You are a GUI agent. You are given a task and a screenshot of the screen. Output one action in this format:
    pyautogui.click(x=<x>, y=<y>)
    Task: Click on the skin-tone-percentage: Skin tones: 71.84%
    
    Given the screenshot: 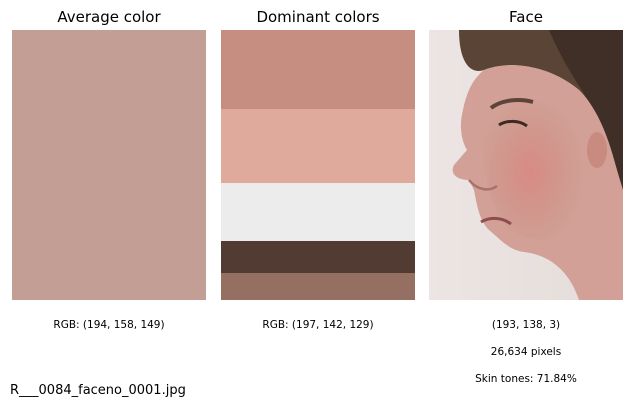 What is the action you would take?
    pyautogui.click(x=526, y=379)
    